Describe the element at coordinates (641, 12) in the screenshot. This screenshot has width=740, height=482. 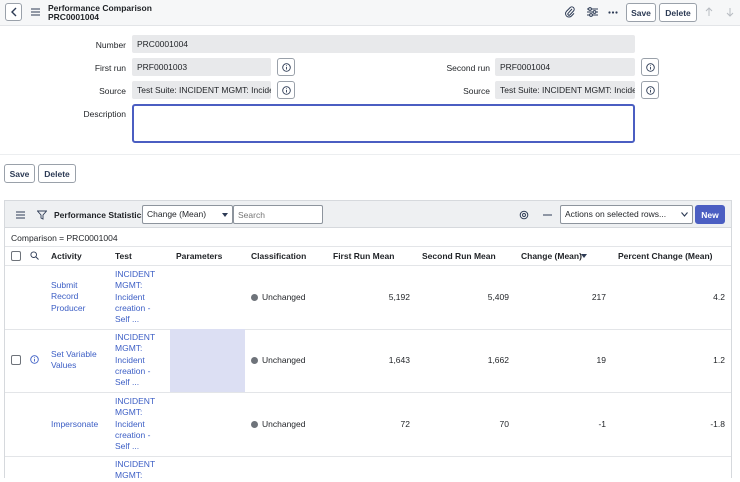
I see `header-save-button: Save` at that location.